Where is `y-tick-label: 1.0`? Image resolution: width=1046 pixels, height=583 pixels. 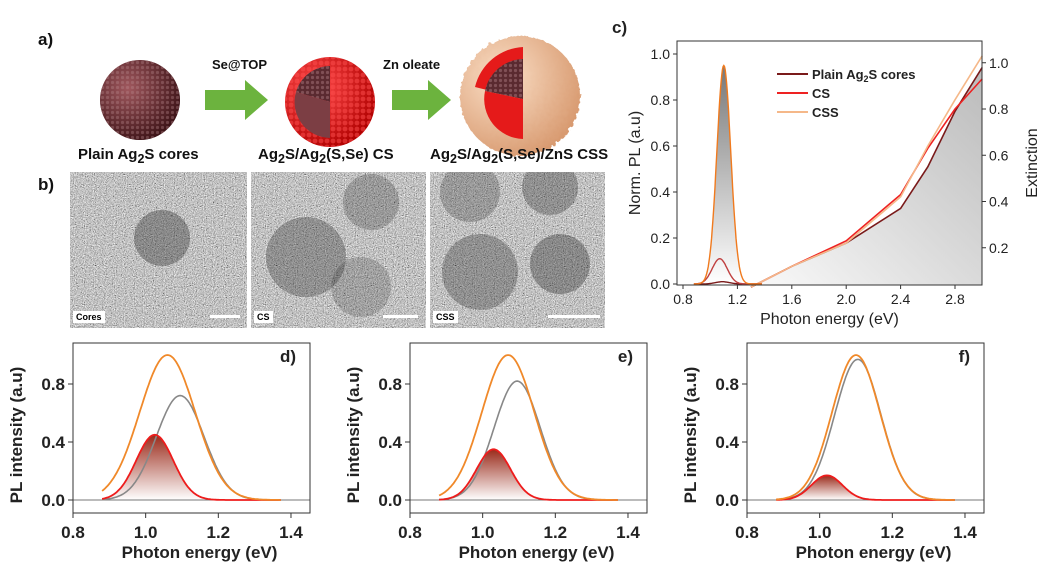
y-tick-label: 1.0 is located at coordinates (661, 54).